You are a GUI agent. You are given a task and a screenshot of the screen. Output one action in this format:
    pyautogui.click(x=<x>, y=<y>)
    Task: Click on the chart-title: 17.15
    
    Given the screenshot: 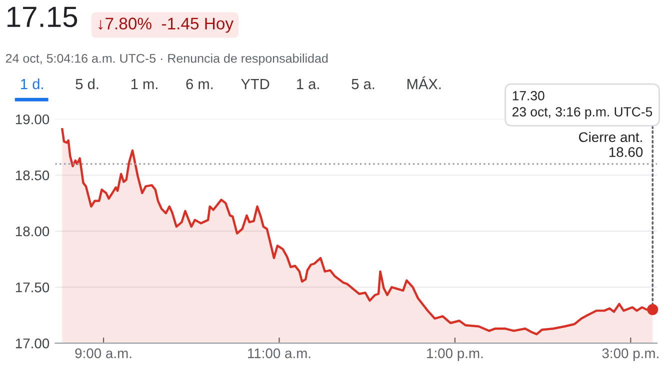 What is the action you would take?
    pyautogui.click(x=43, y=17)
    